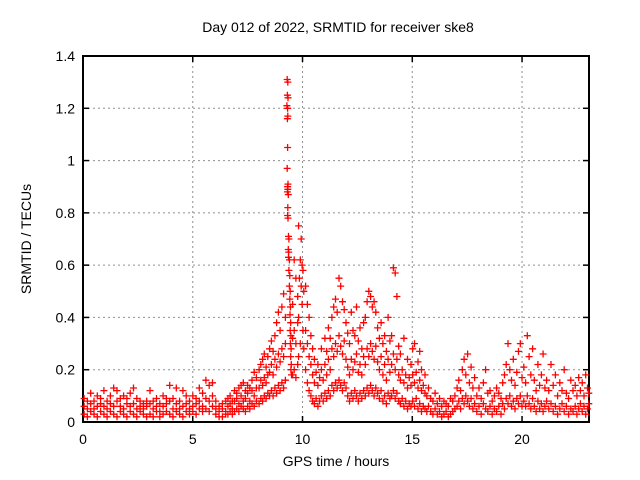  What do you see at coordinates (26, 239) in the screenshot?
I see `y-axis-label: SRMTID / TECUs` at bounding box center [26, 239].